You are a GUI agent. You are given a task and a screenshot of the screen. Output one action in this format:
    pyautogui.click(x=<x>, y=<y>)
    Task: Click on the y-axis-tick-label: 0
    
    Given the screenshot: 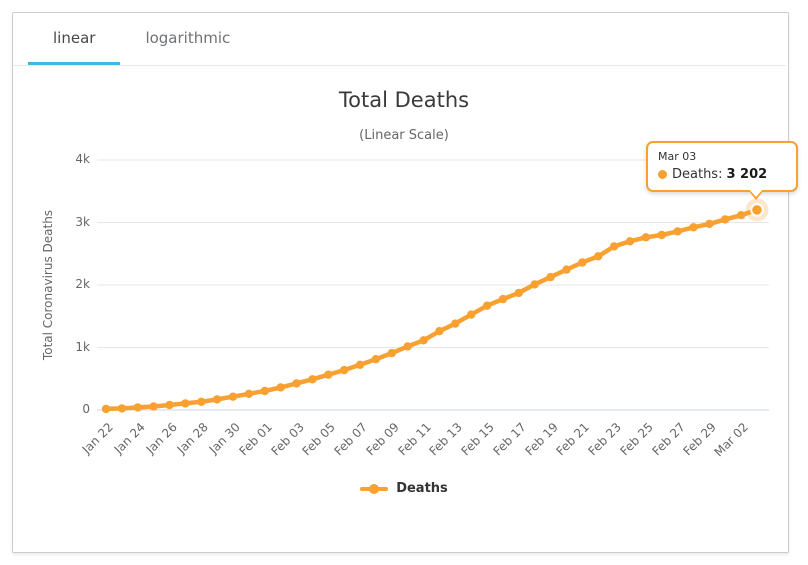 What is the action you would take?
    pyautogui.click(x=86, y=409)
    